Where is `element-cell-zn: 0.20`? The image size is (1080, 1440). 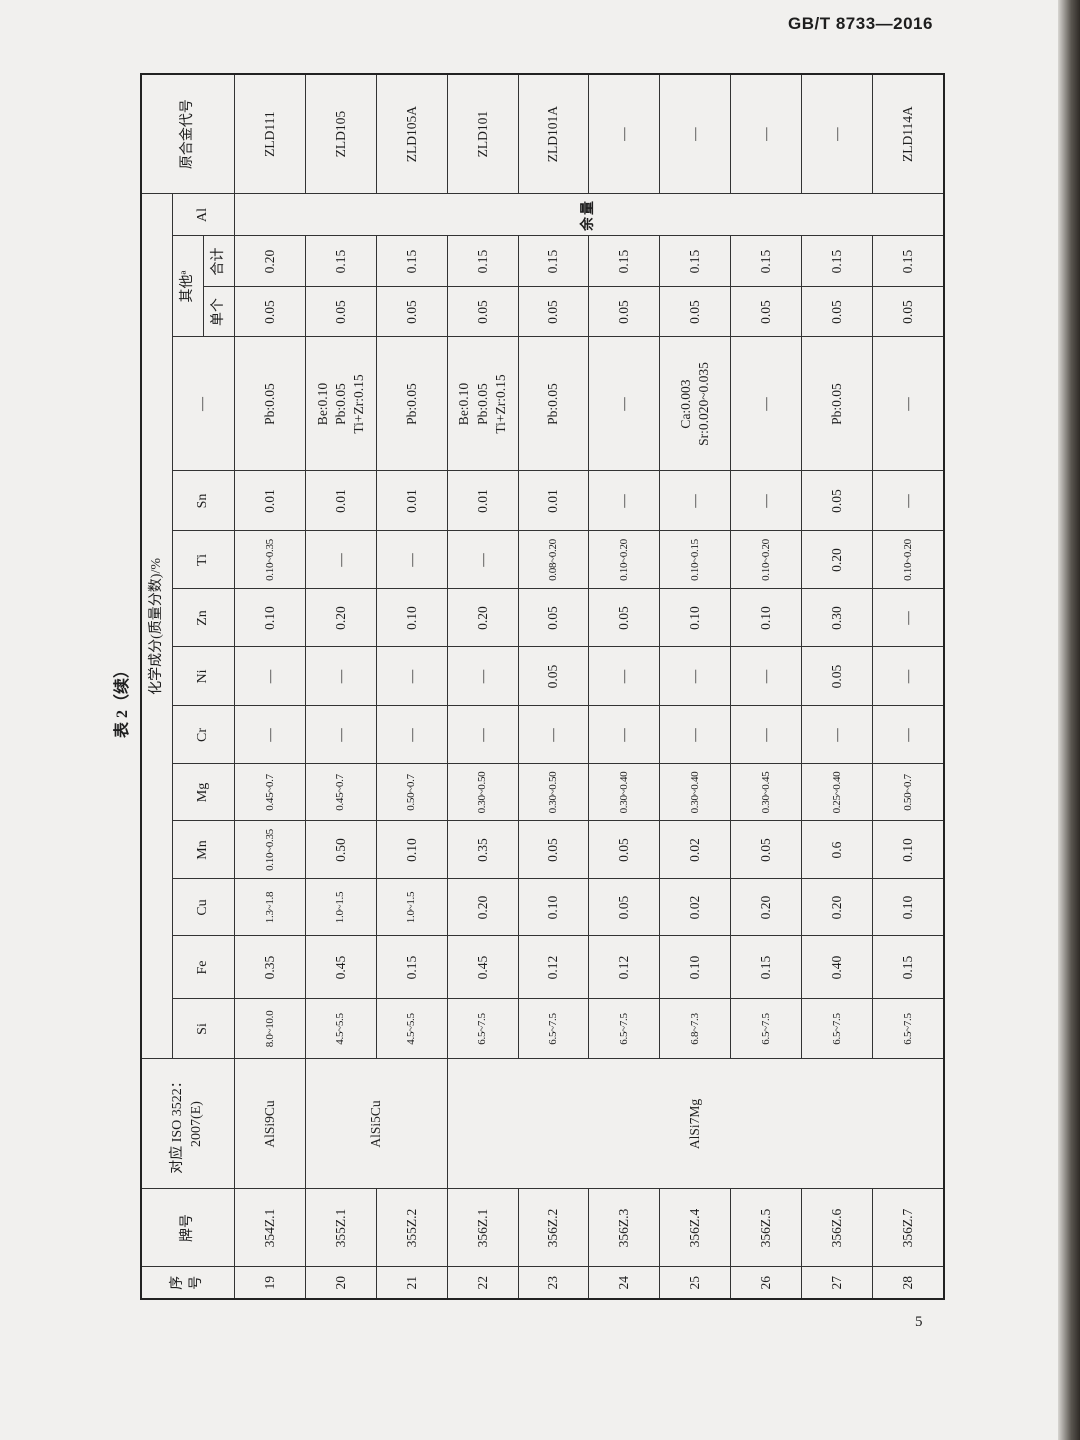 element-cell-zn: 0.20 is located at coordinates (341, 618).